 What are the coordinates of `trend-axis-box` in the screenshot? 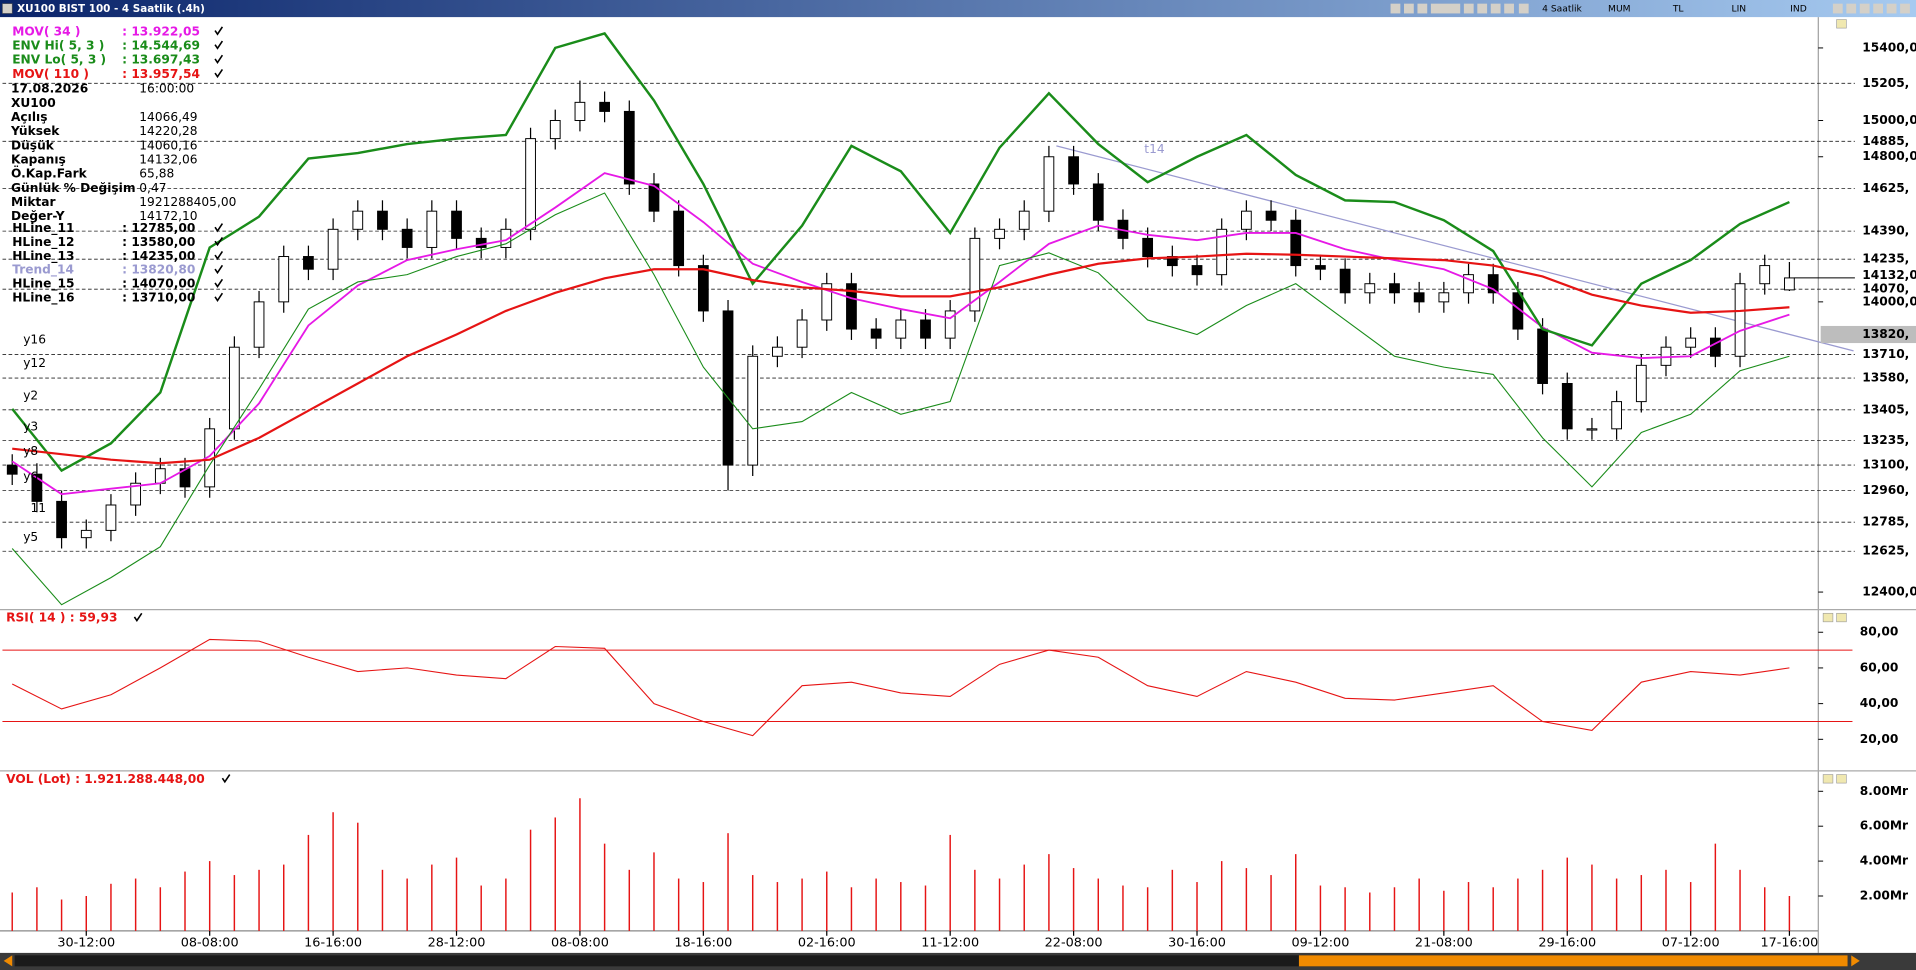 It's located at (1868, 334).